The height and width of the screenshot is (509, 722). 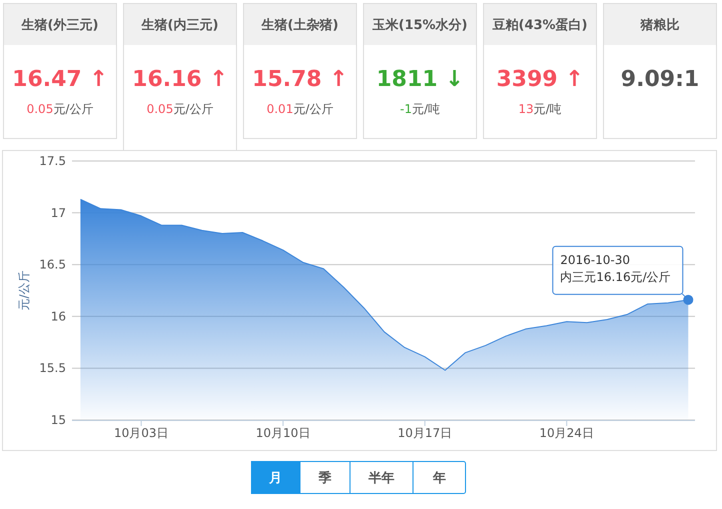 I want to click on text: 生猪(内三元), so click(x=179, y=25).